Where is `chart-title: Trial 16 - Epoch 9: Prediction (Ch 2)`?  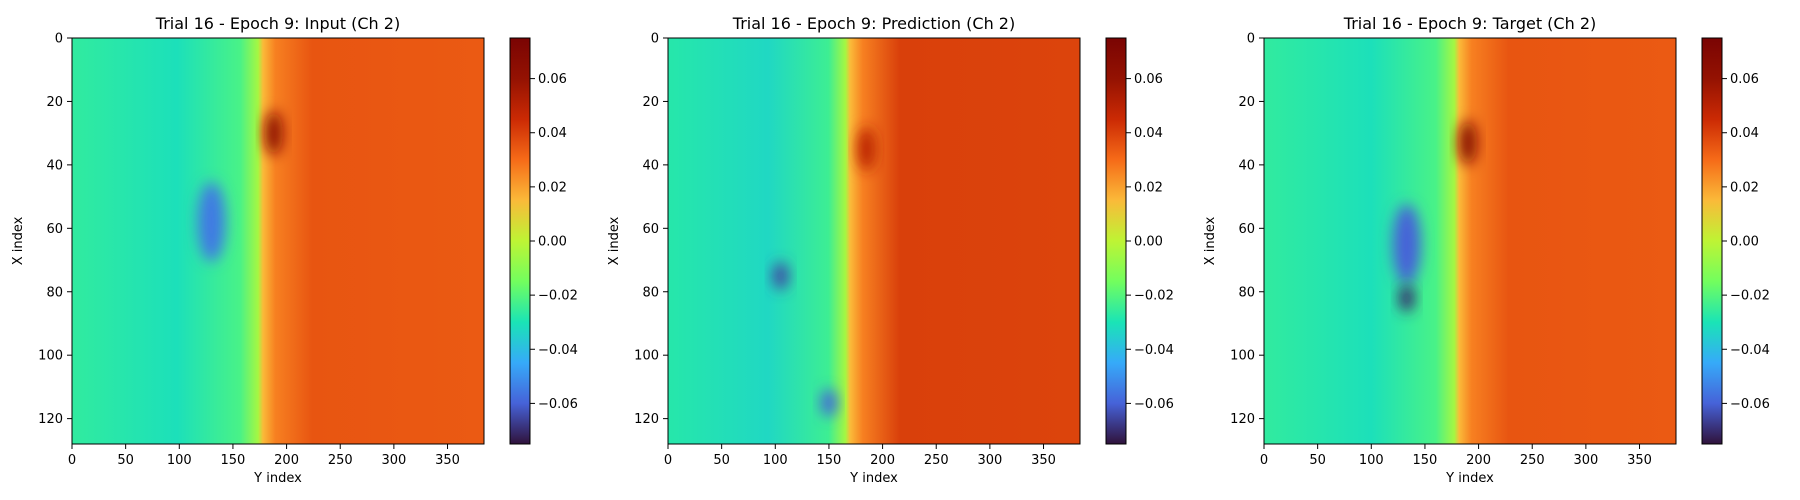
chart-title: Trial 16 - Epoch 9: Prediction (Ch 2) is located at coordinates (873, 23).